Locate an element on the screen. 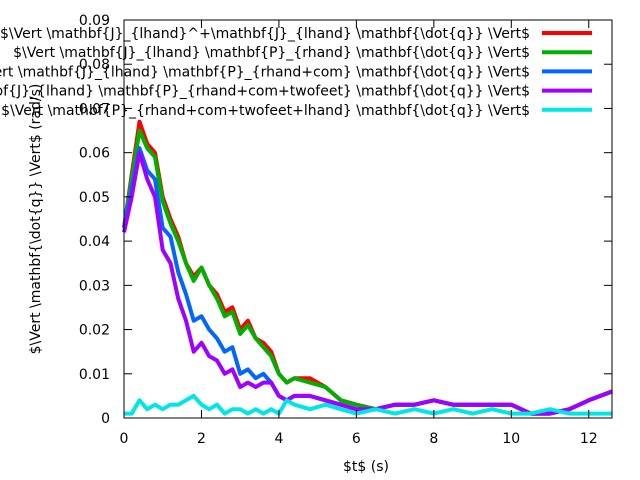 The height and width of the screenshot is (480, 640). y-tick-label: 0.04 is located at coordinates (94, 242).